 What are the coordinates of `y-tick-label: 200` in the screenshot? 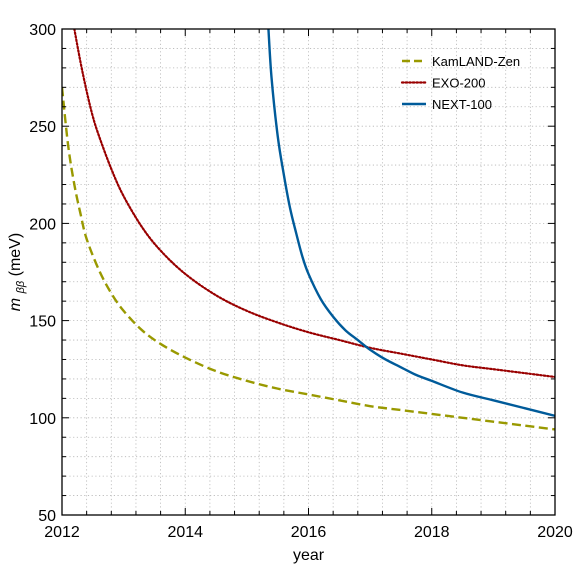 It's located at (42, 224).